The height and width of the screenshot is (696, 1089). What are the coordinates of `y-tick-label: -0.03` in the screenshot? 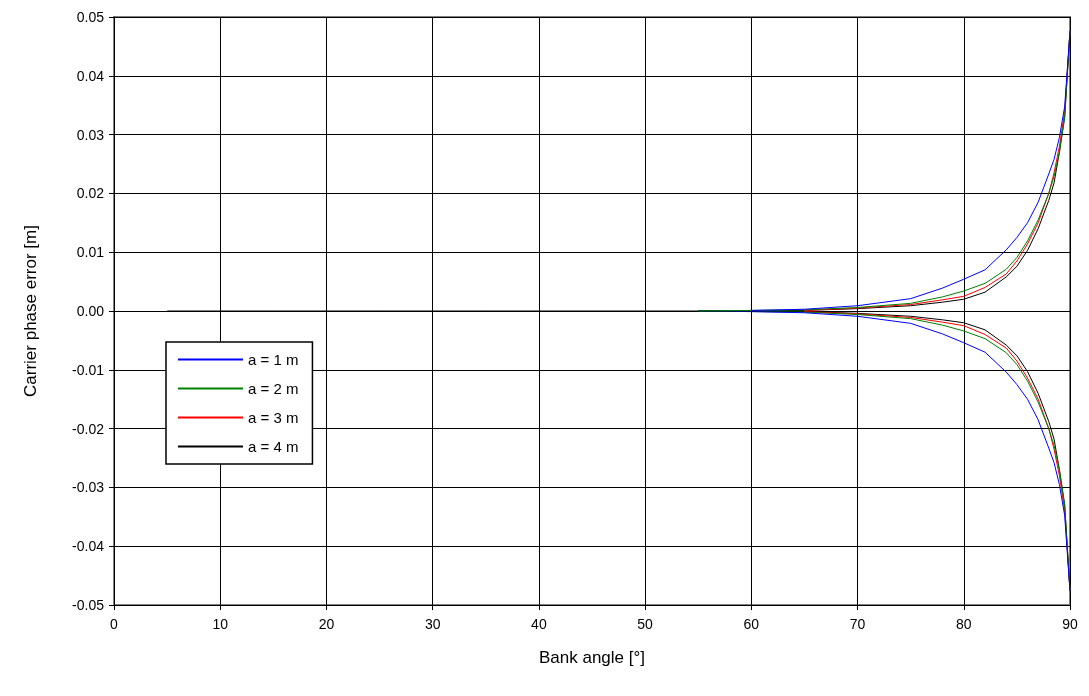 It's located at (88, 487).